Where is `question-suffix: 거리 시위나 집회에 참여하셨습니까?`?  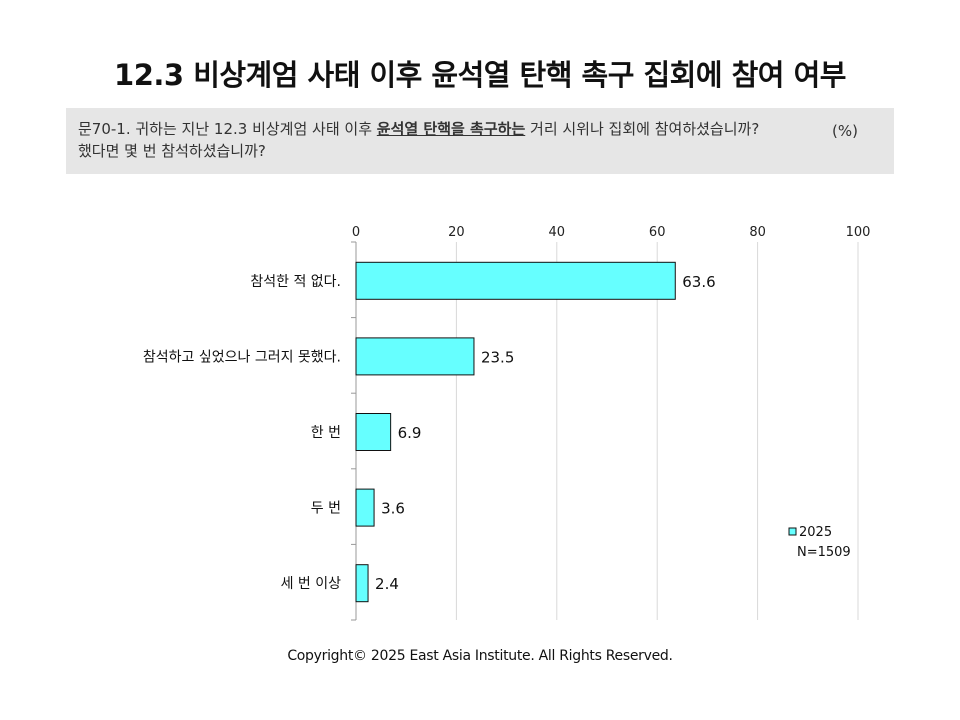 question-suffix: 거리 시위나 집회에 참여하셨습니까? is located at coordinates (642, 129).